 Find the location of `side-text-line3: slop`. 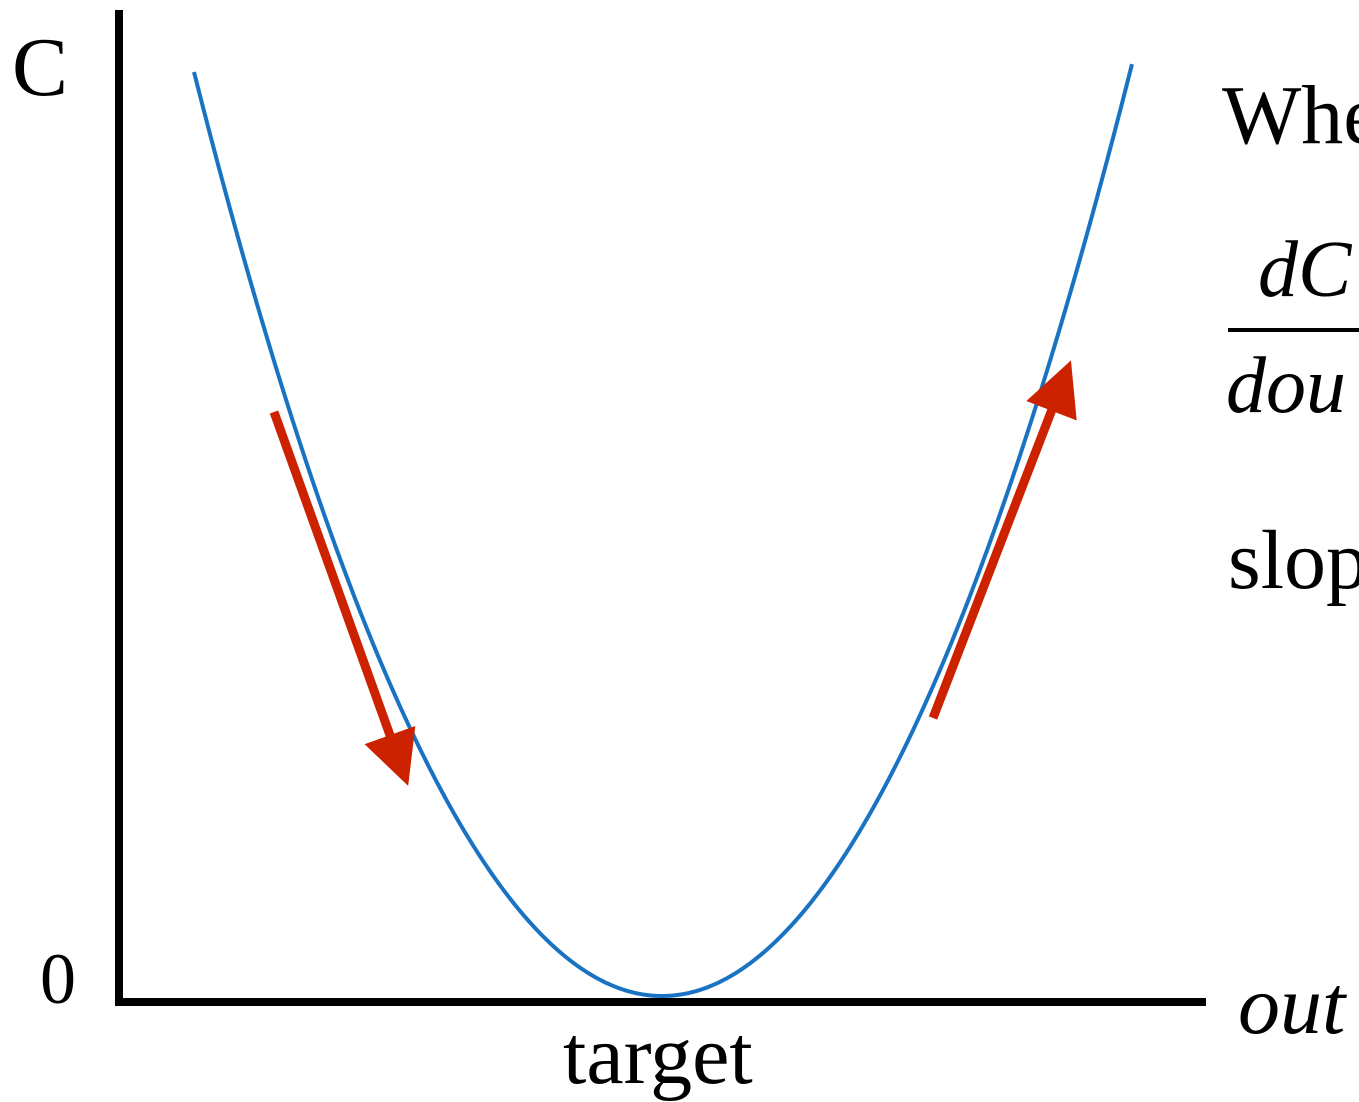

side-text-line3: slop is located at coordinates (1293, 560).